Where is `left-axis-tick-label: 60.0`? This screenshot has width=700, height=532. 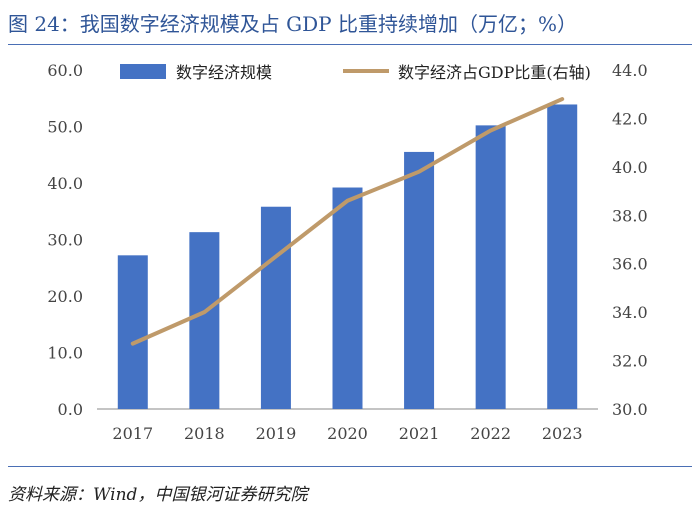
left-axis-tick-label: 60.0 is located at coordinates (65, 70).